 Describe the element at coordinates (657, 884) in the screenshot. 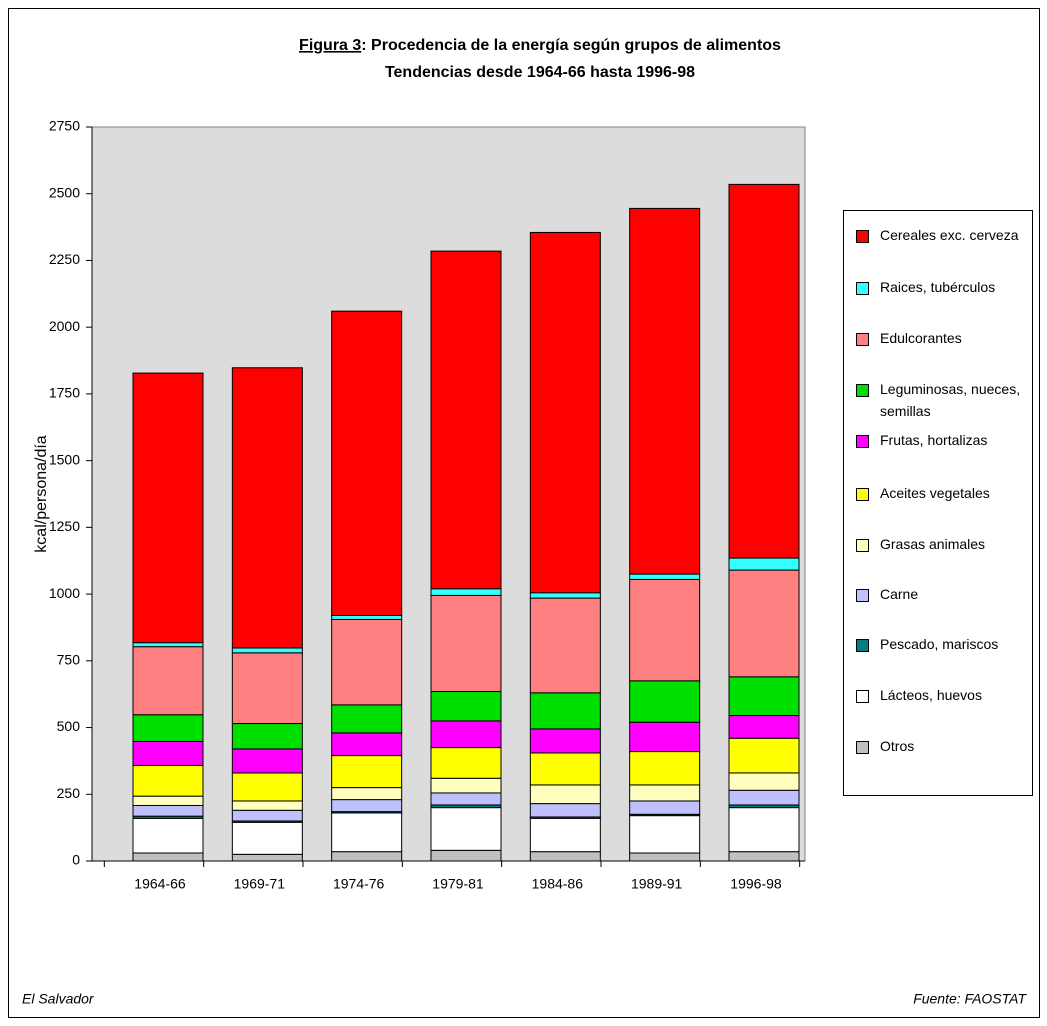

I see `x-tick-label: 1989-91` at that location.